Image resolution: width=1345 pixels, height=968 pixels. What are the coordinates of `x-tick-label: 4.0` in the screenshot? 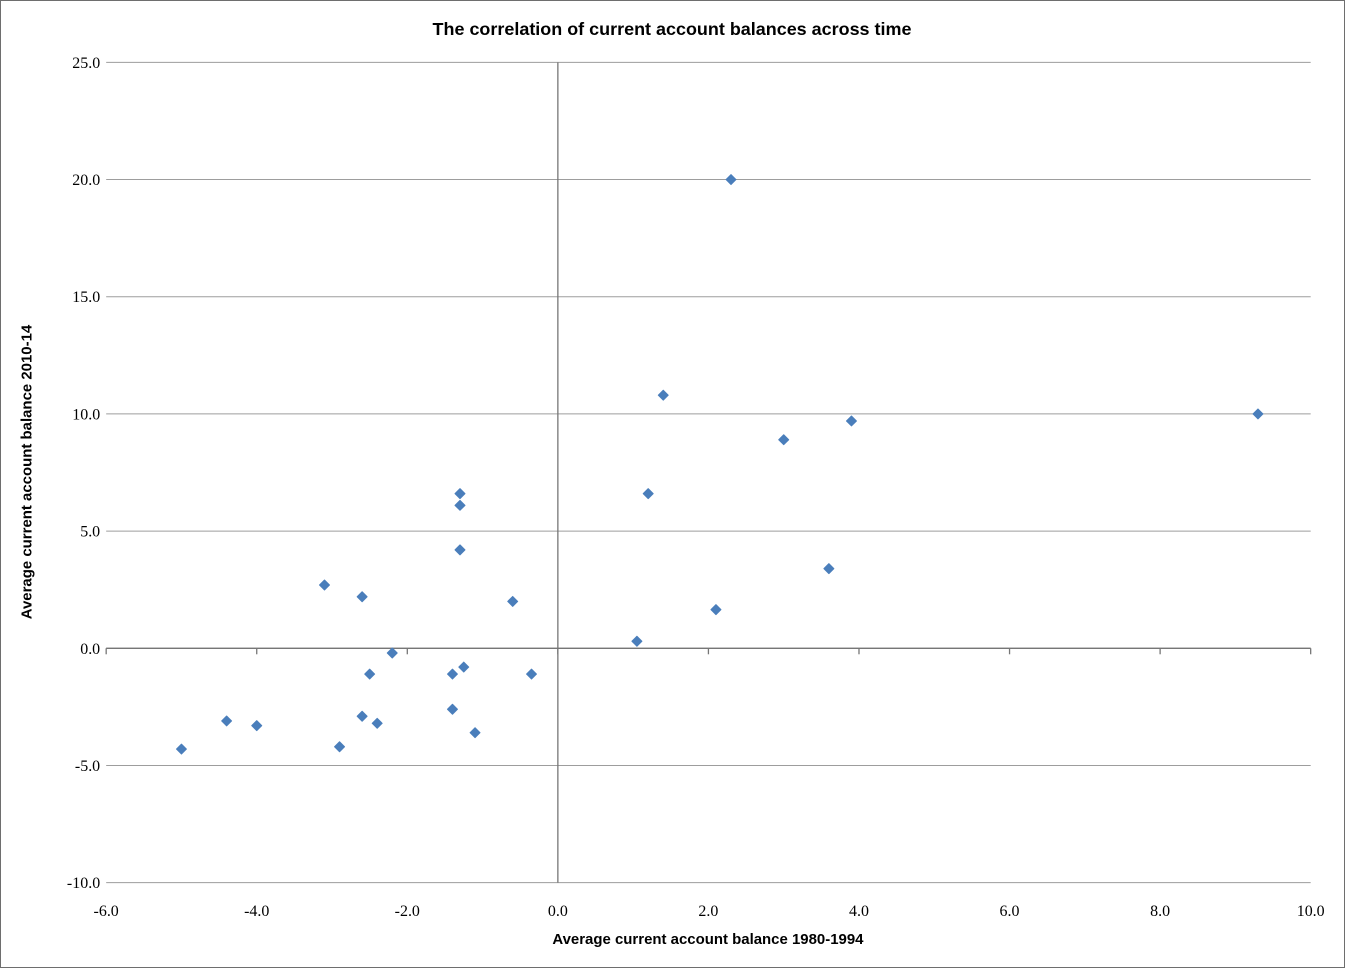 It's located at (859, 911).